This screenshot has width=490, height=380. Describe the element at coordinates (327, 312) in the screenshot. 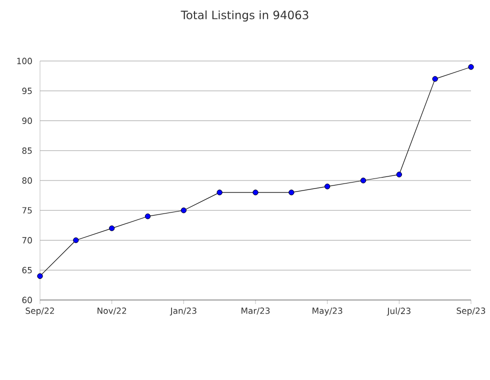

I see `x-tick-label: May/23` at that location.